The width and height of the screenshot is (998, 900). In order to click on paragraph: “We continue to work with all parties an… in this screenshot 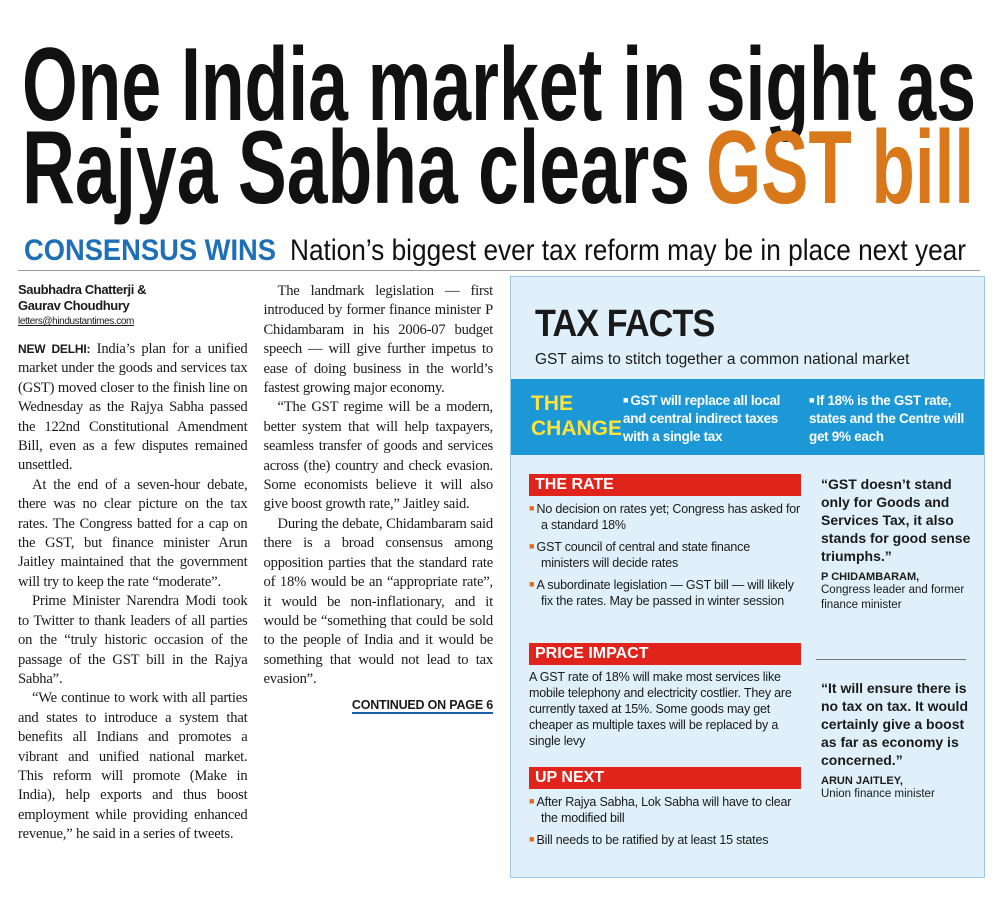, I will do `click(133, 766)`.